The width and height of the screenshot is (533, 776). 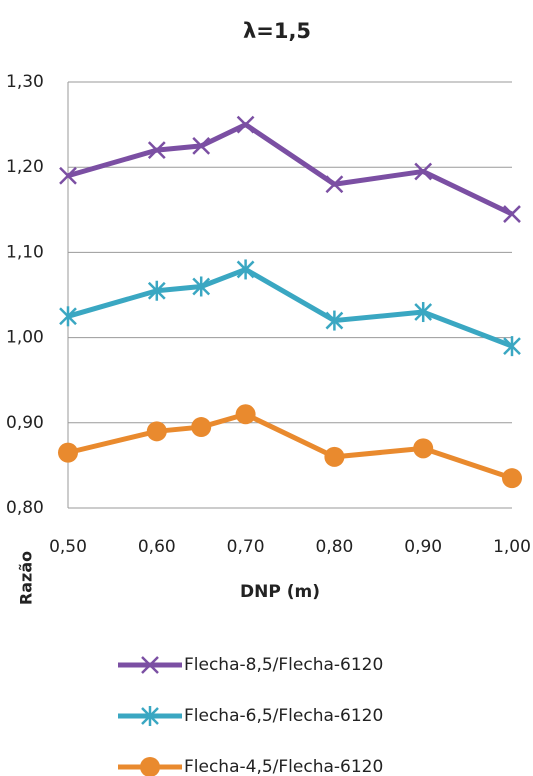 What do you see at coordinates (25, 167) in the screenshot?
I see `y-tick-label: 1,20` at bounding box center [25, 167].